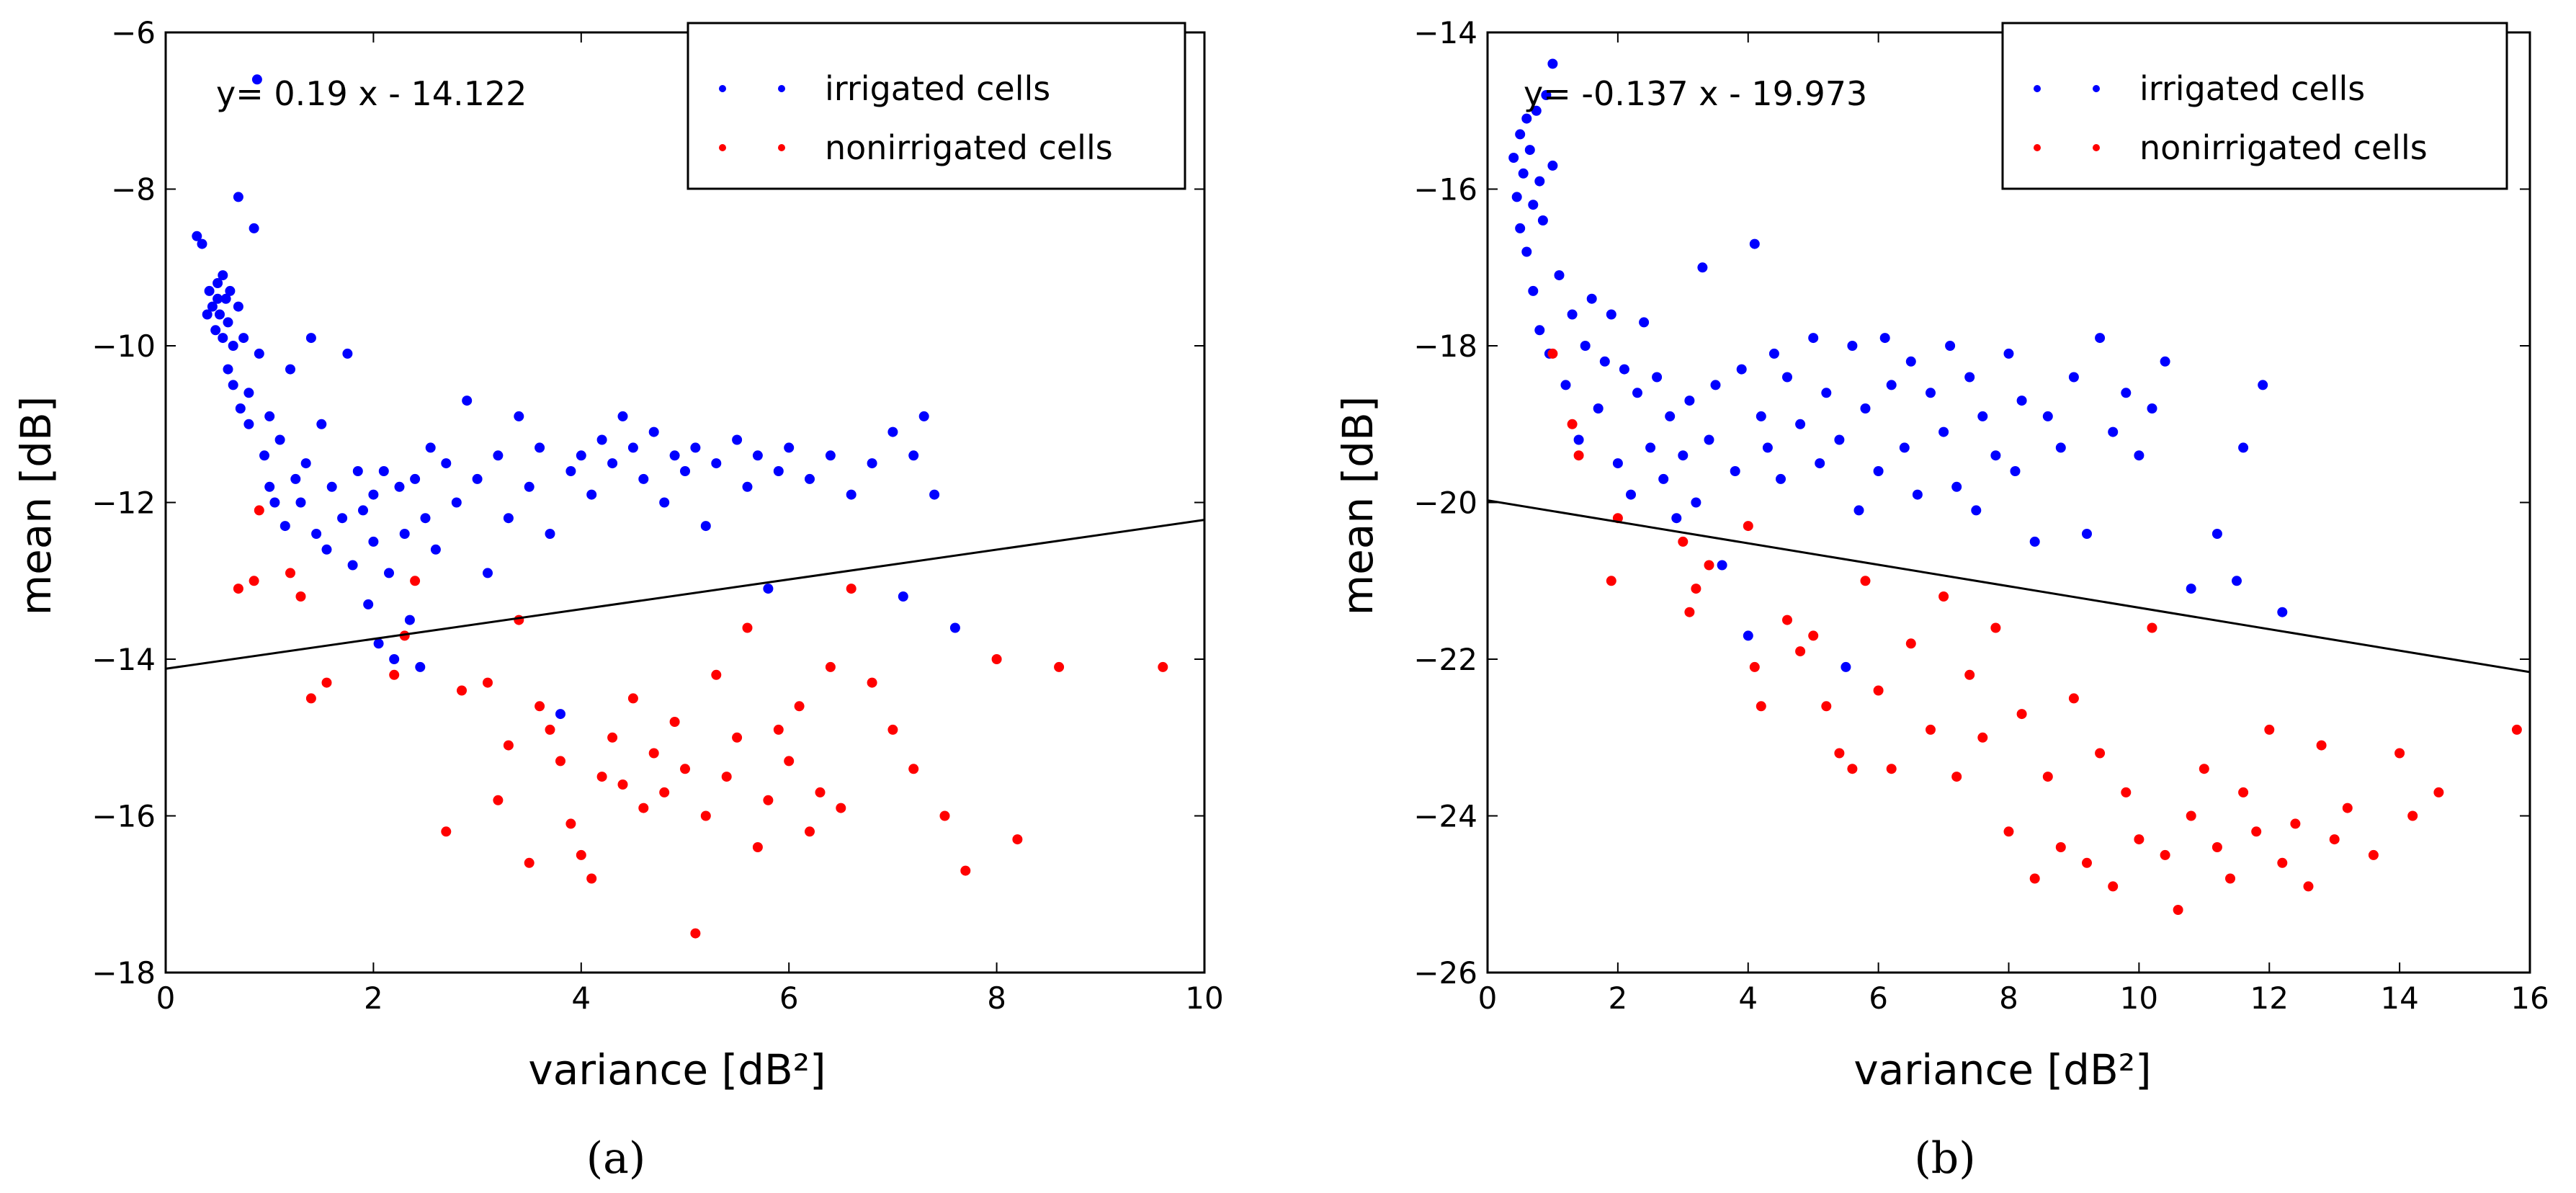 Image resolution: width=2576 pixels, height=1193 pixels. What do you see at coordinates (1445, 503) in the screenshot?
I see `y-tick-label: −20` at bounding box center [1445, 503].